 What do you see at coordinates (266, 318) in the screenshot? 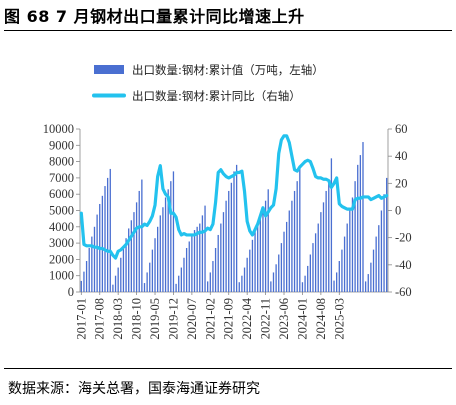
I see `x-tick-label: 2022-11` at bounding box center [266, 318].